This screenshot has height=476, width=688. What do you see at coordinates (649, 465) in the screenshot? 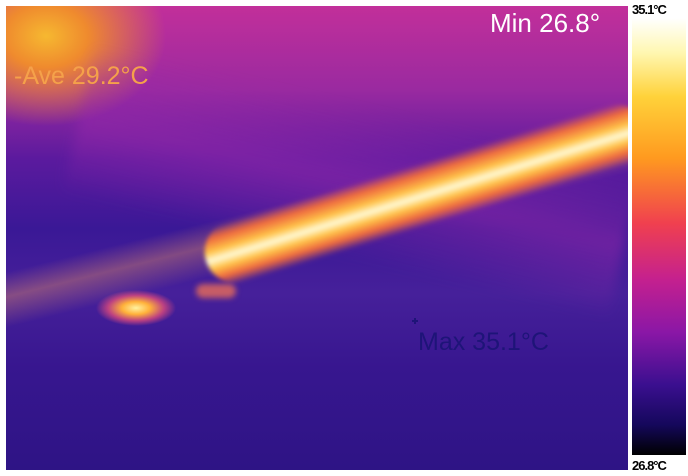
I see `scale-min-label: 26.8°C` at bounding box center [649, 465].